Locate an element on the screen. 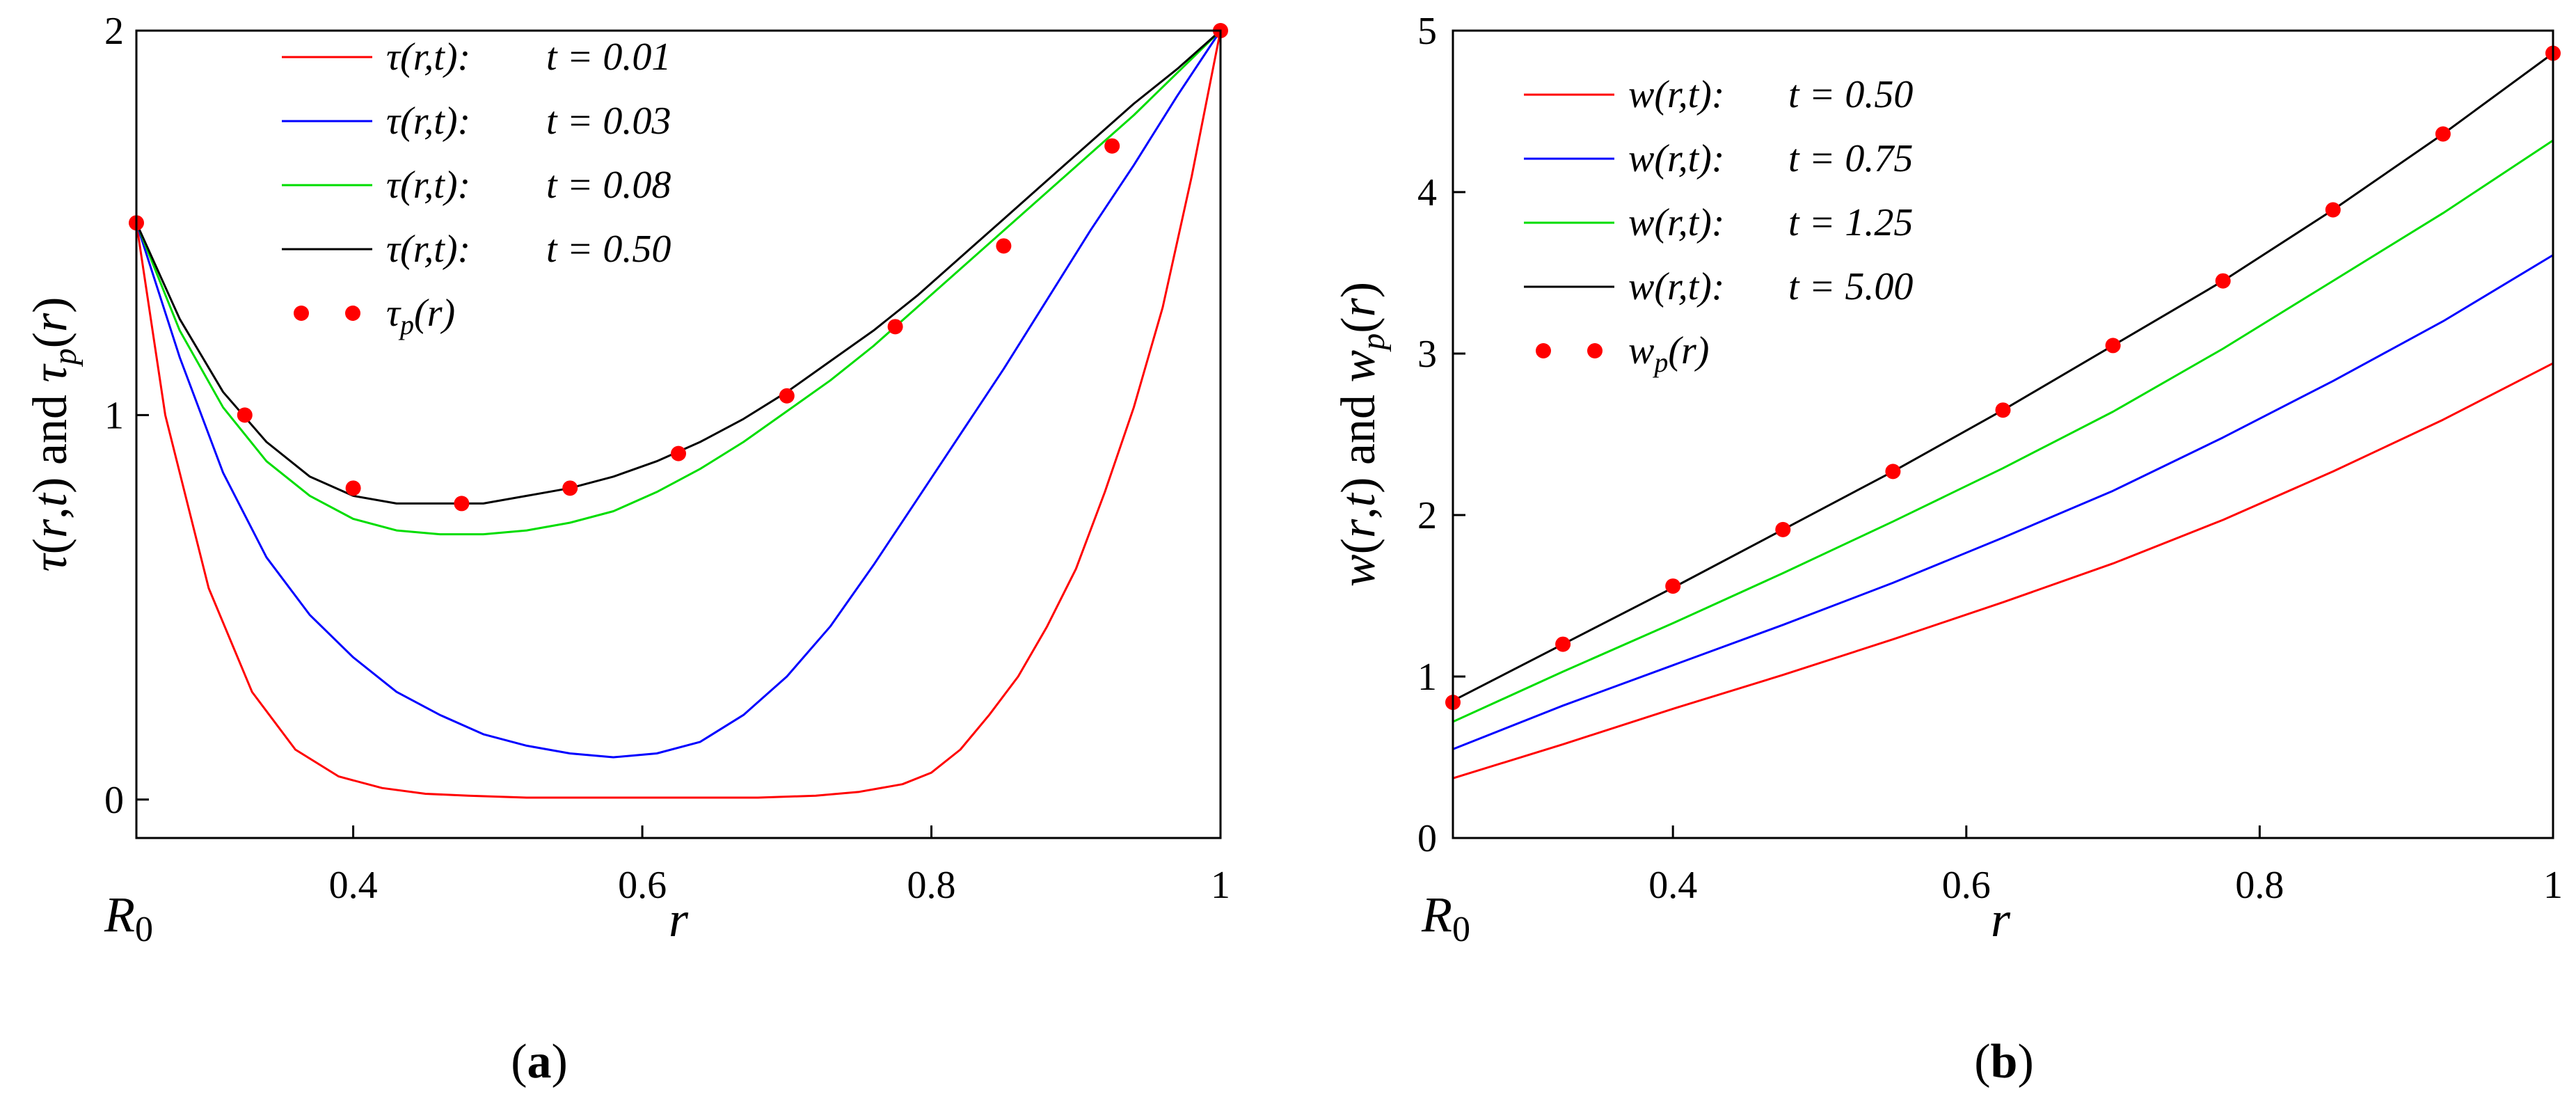 This screenshot has height=1099, width=2576. legend-fn-b-3: w(r,t): is located at coordinates (1676, 286).